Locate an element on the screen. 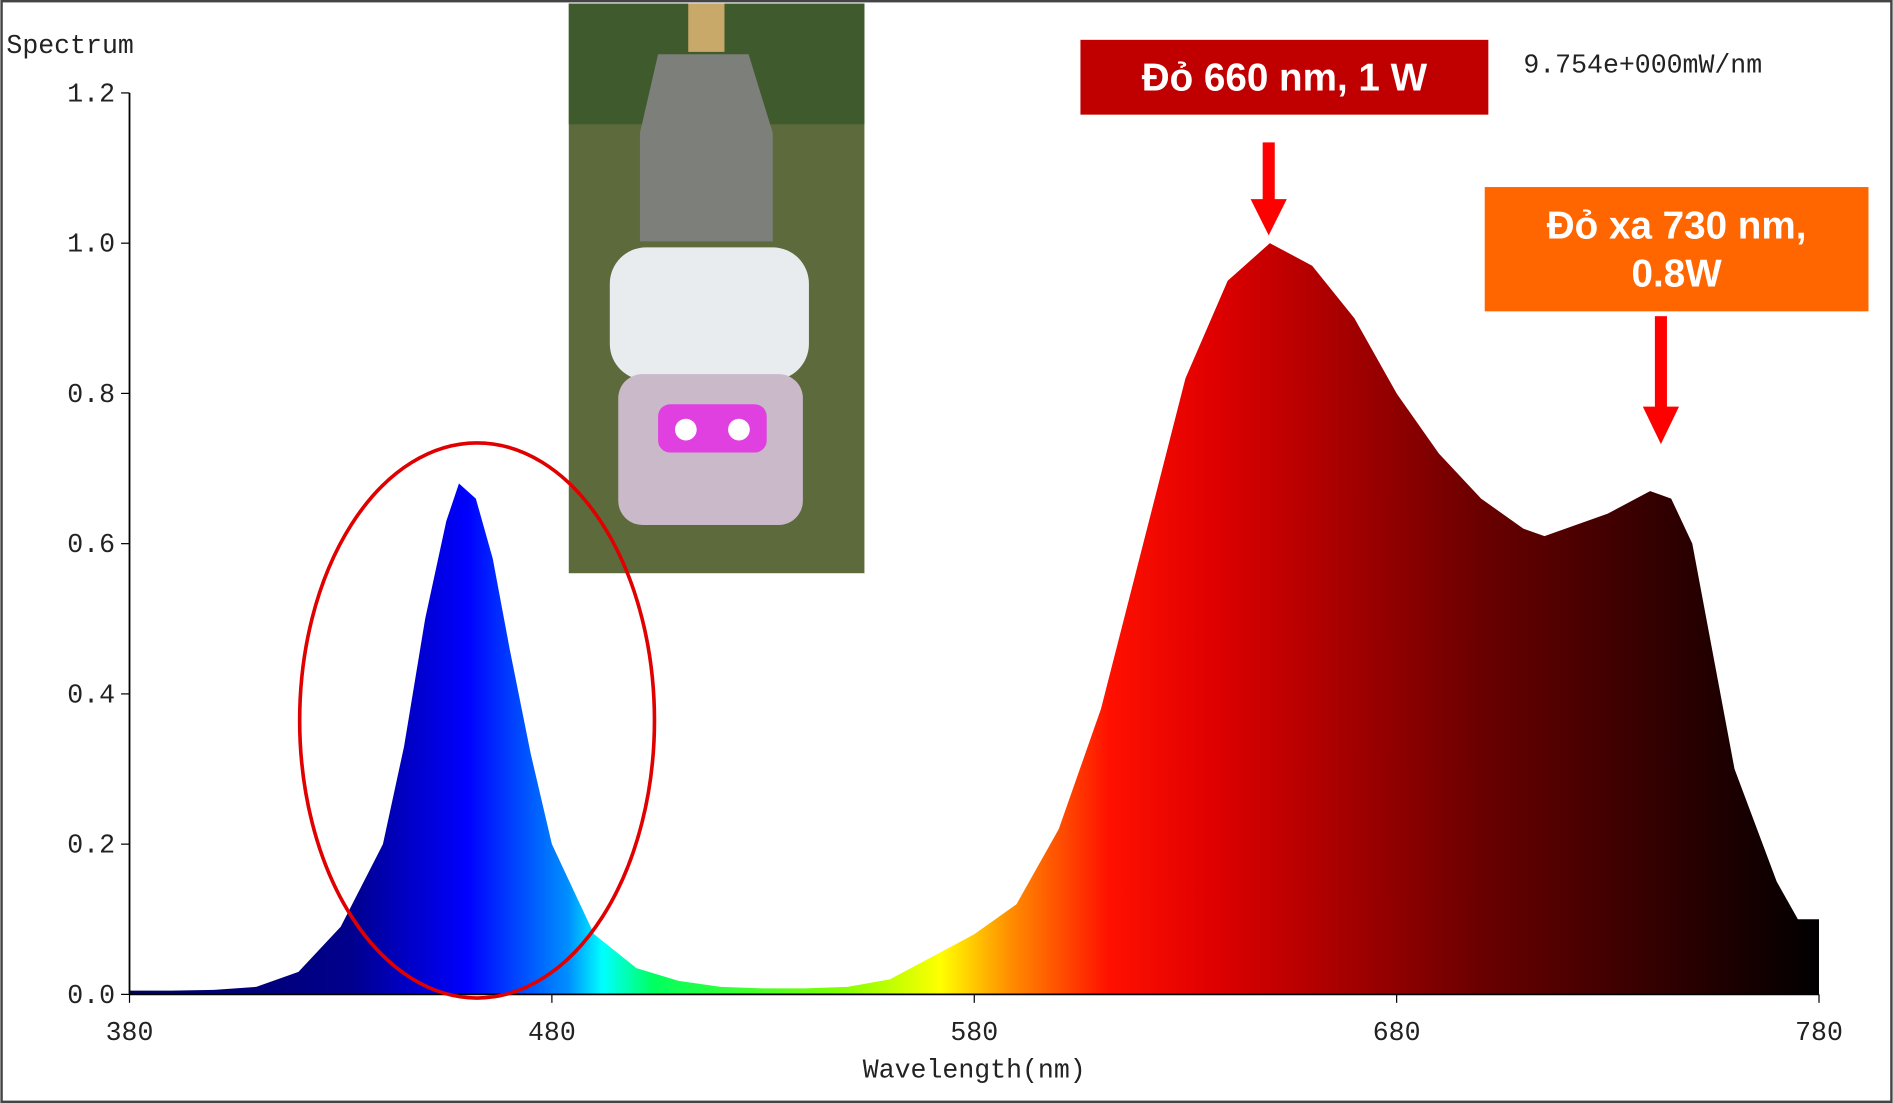 The image size is (1893, 1103). x-tick-label: 480 is located at coordinates (552, 1033).